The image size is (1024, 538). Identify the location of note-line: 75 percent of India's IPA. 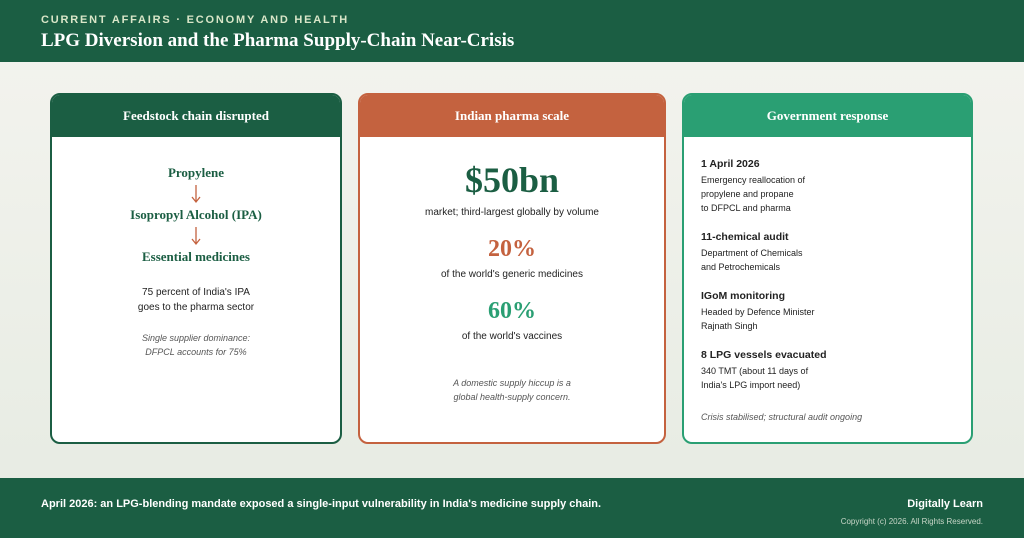
(196, 292).